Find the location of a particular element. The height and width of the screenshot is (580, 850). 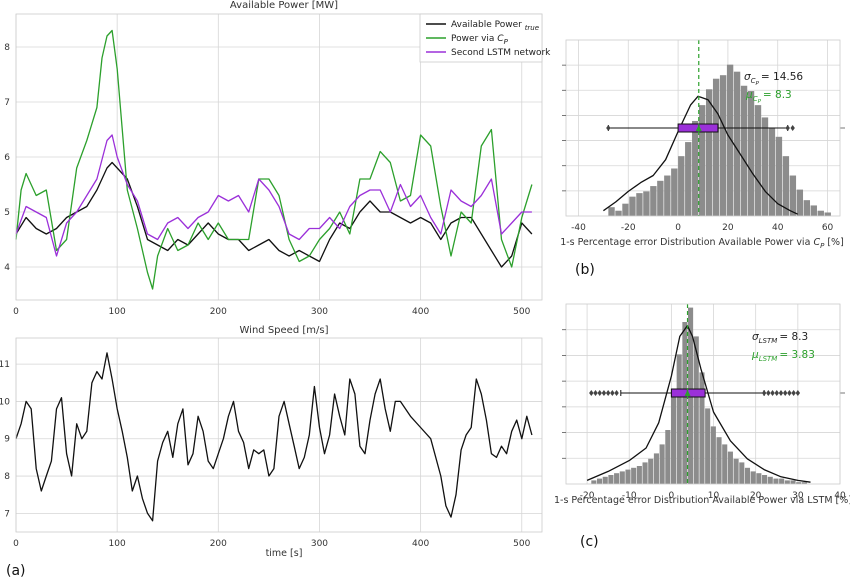

hist-cp-xtick-40: 40 is located at coordinates (778, 228).